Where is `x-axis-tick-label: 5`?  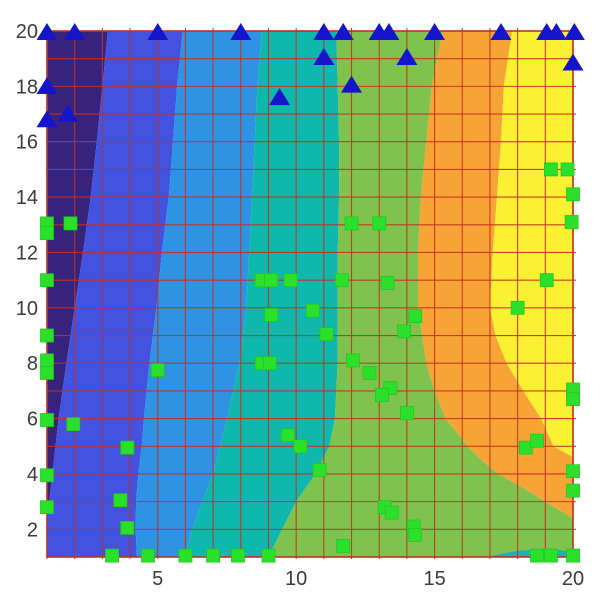 x-axis-tick-label: 5 is located at coordinates (157, 579).